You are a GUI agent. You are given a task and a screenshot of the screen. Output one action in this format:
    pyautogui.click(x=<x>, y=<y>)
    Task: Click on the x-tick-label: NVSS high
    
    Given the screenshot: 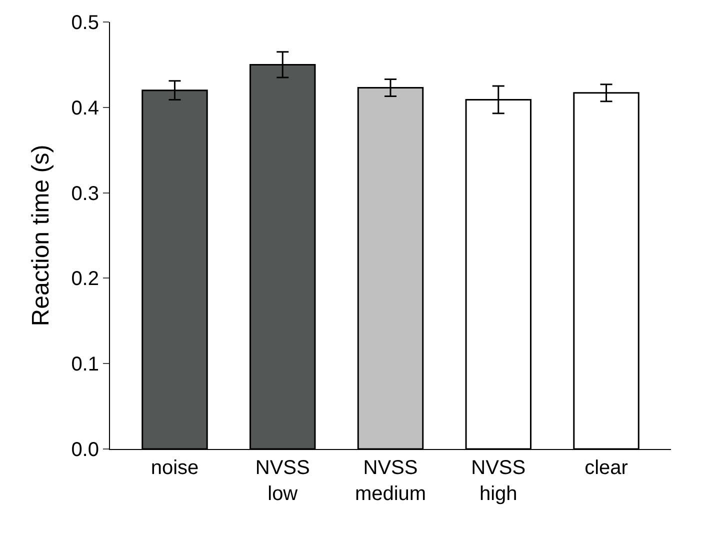 What is the action you would take?
    pyautogui.click(x=498, y=481)
    